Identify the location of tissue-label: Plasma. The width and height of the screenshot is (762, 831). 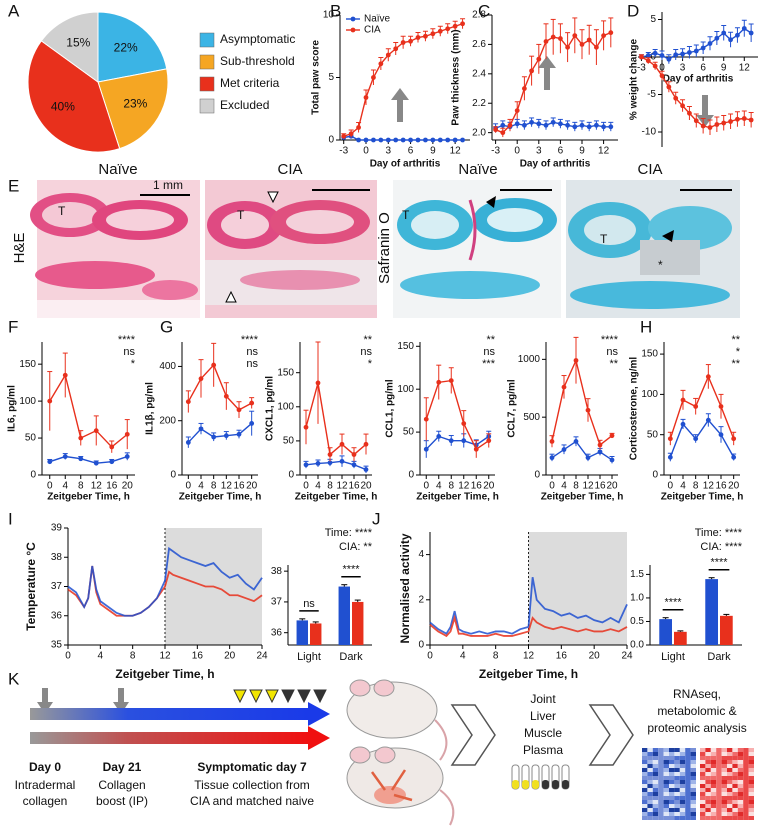
(543, 750).